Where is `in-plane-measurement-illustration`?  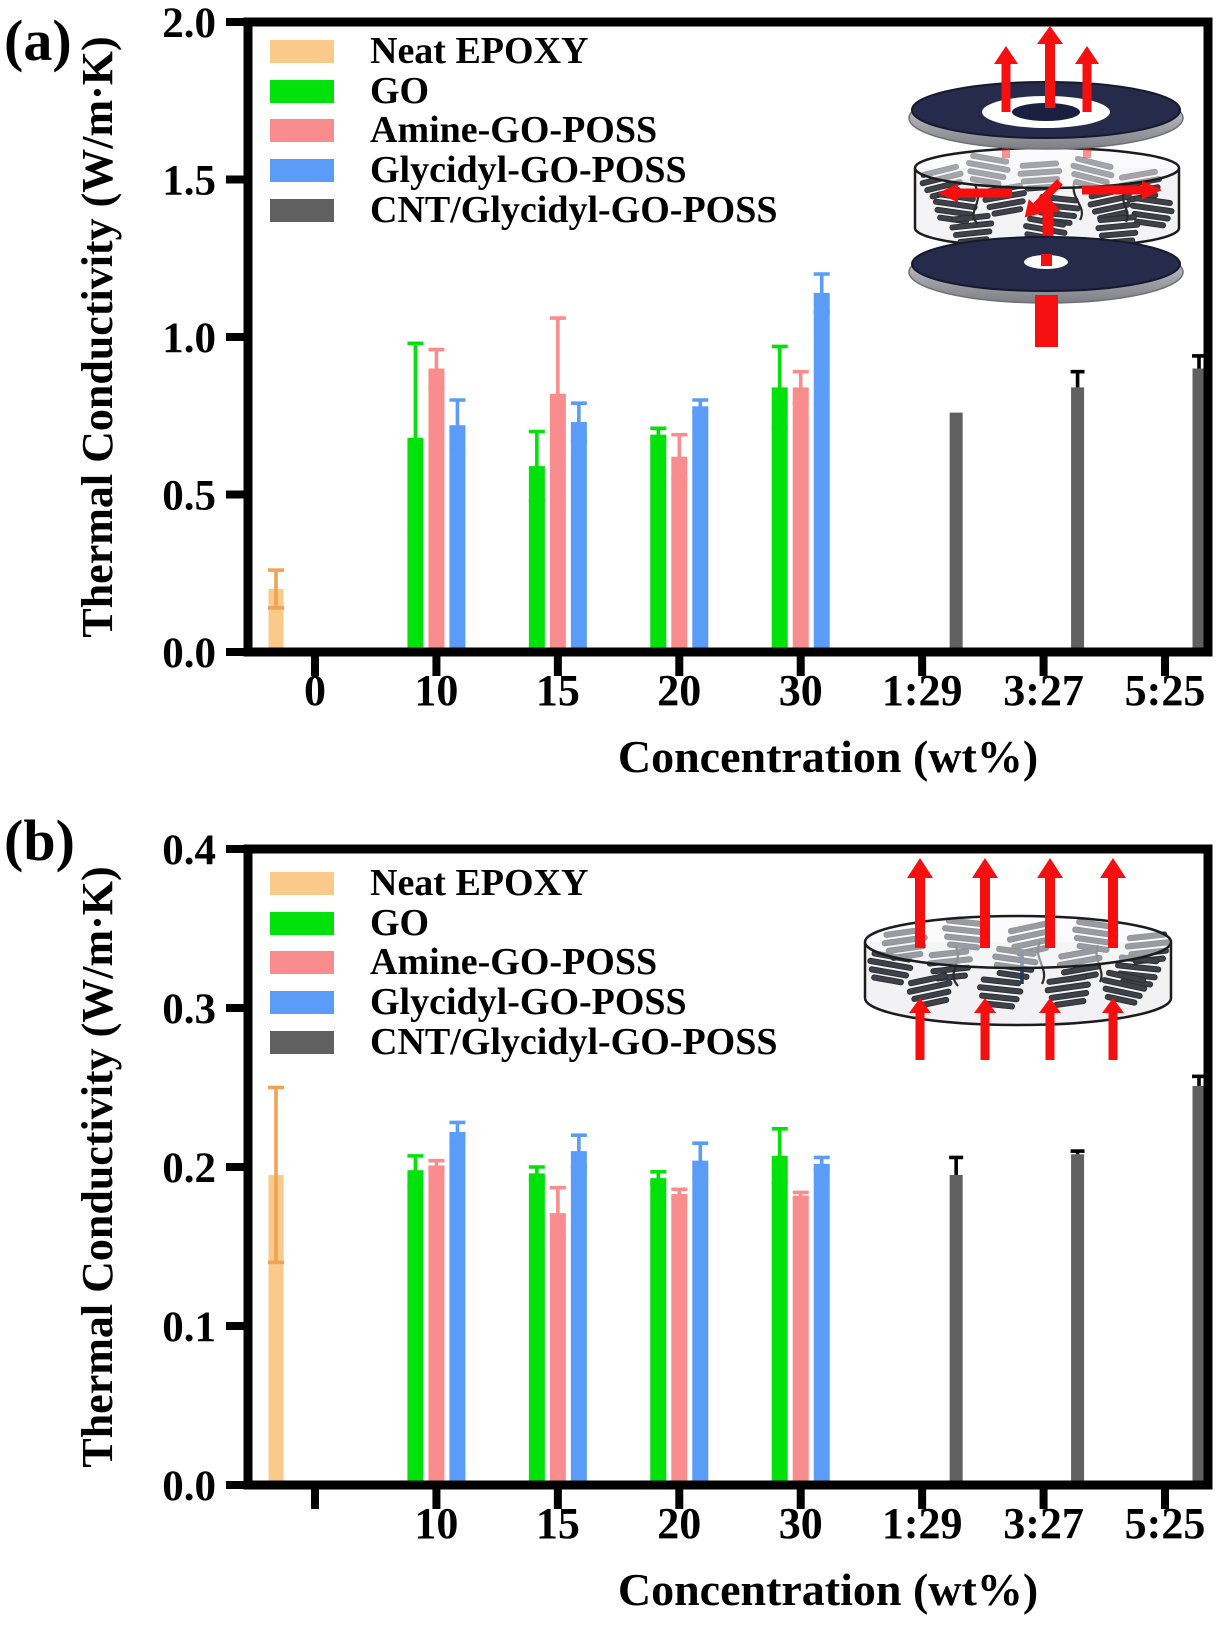
in-plane-measurement-illustration is located at coordinates (1018, 959).